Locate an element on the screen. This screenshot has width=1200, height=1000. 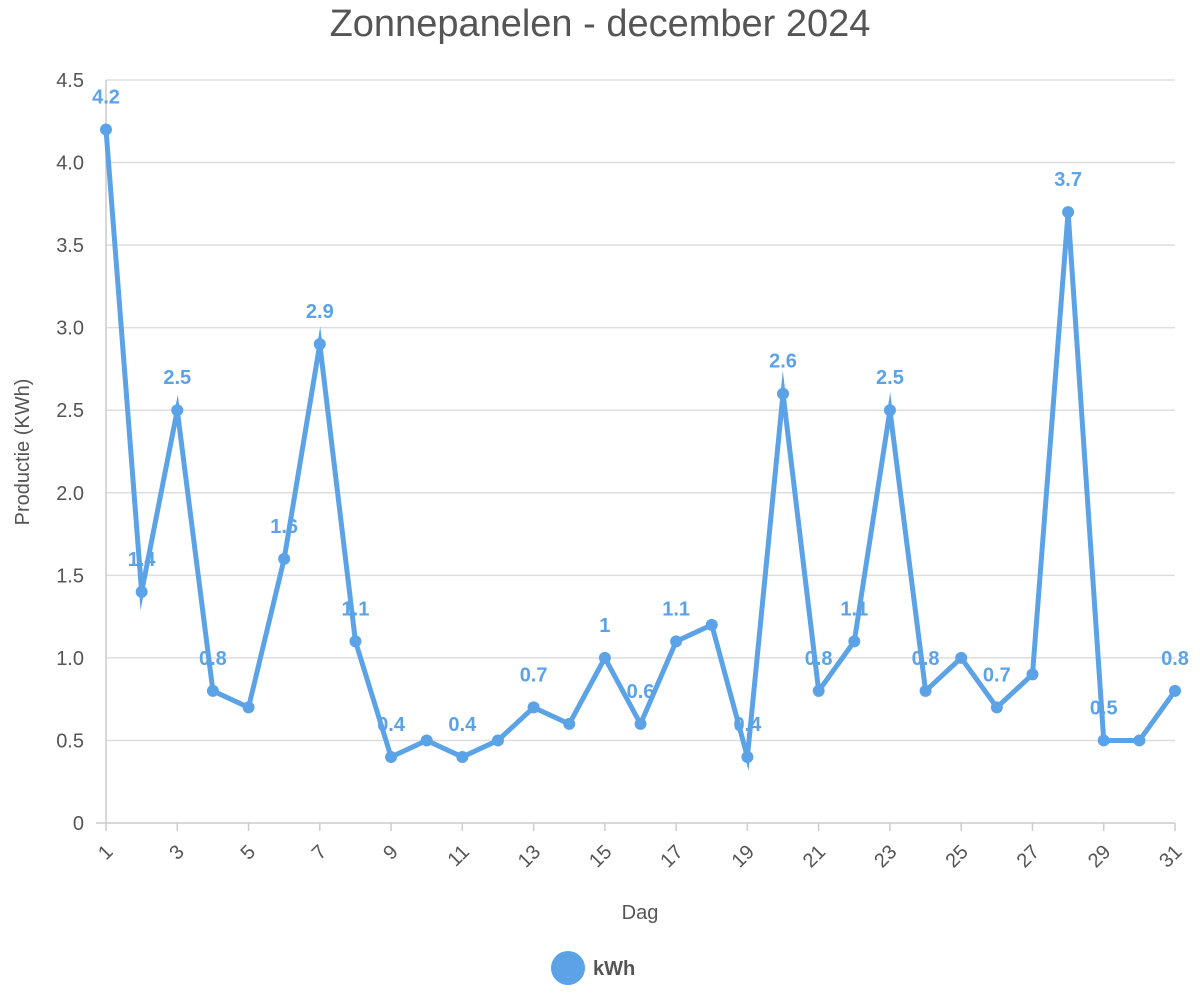
data-label: 0.6 is located at coordinates (641, 692).